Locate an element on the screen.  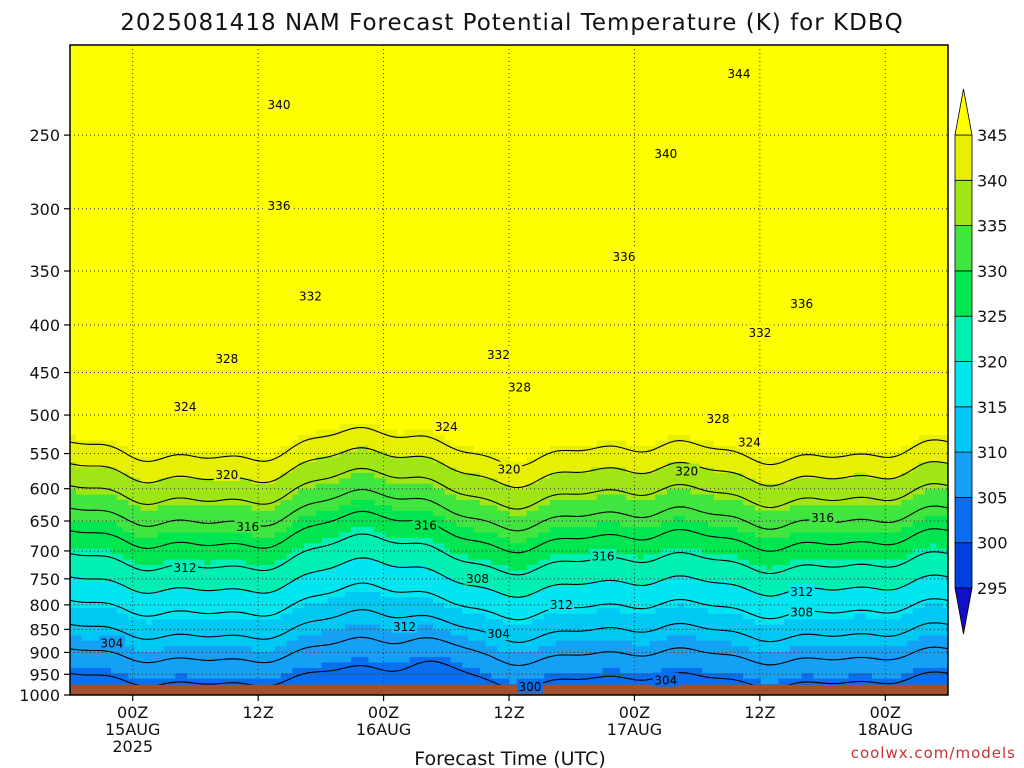
y-tick-label: 650 is located at coordinates (44, 521).